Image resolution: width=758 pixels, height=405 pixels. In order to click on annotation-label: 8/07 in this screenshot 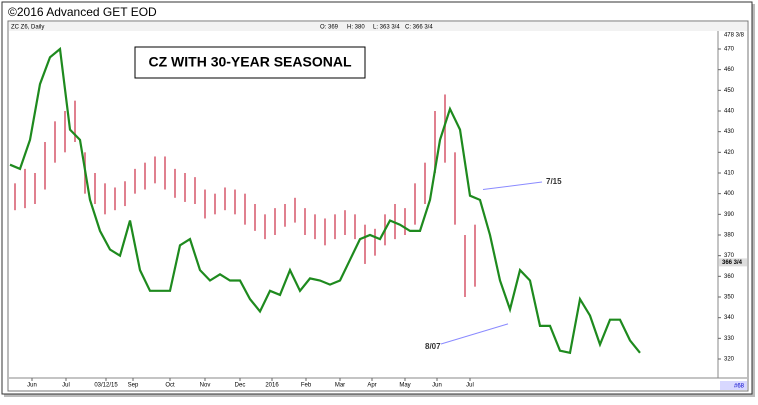, I will do `click(433, 346)`.